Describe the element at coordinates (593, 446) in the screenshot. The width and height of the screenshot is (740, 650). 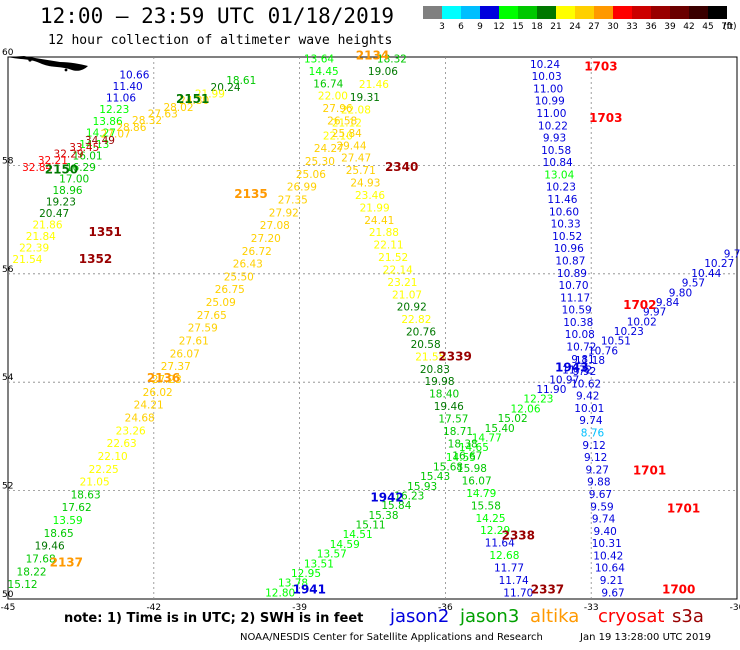
I see `swh-value: 9.12` at that location.